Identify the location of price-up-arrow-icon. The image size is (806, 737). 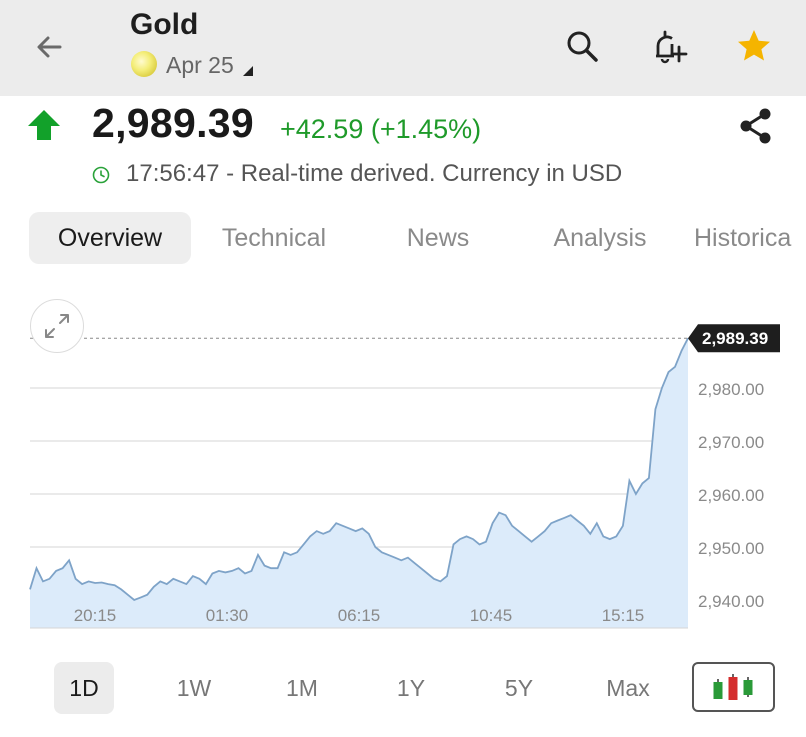
(44, 125).